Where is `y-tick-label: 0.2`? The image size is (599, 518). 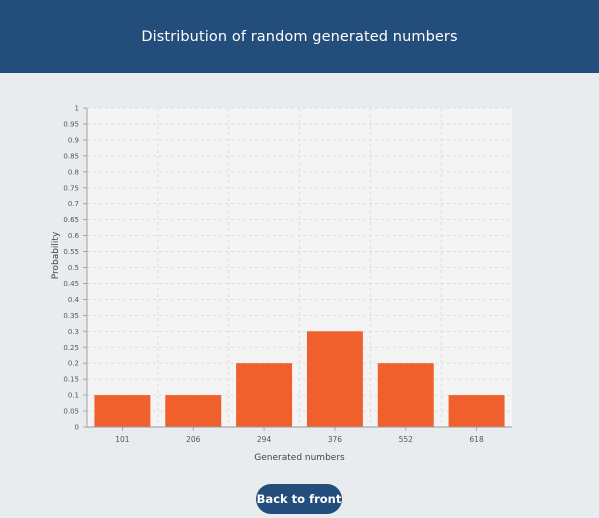
y-tick-label: 0.2 is located at coordinates (73, 364).